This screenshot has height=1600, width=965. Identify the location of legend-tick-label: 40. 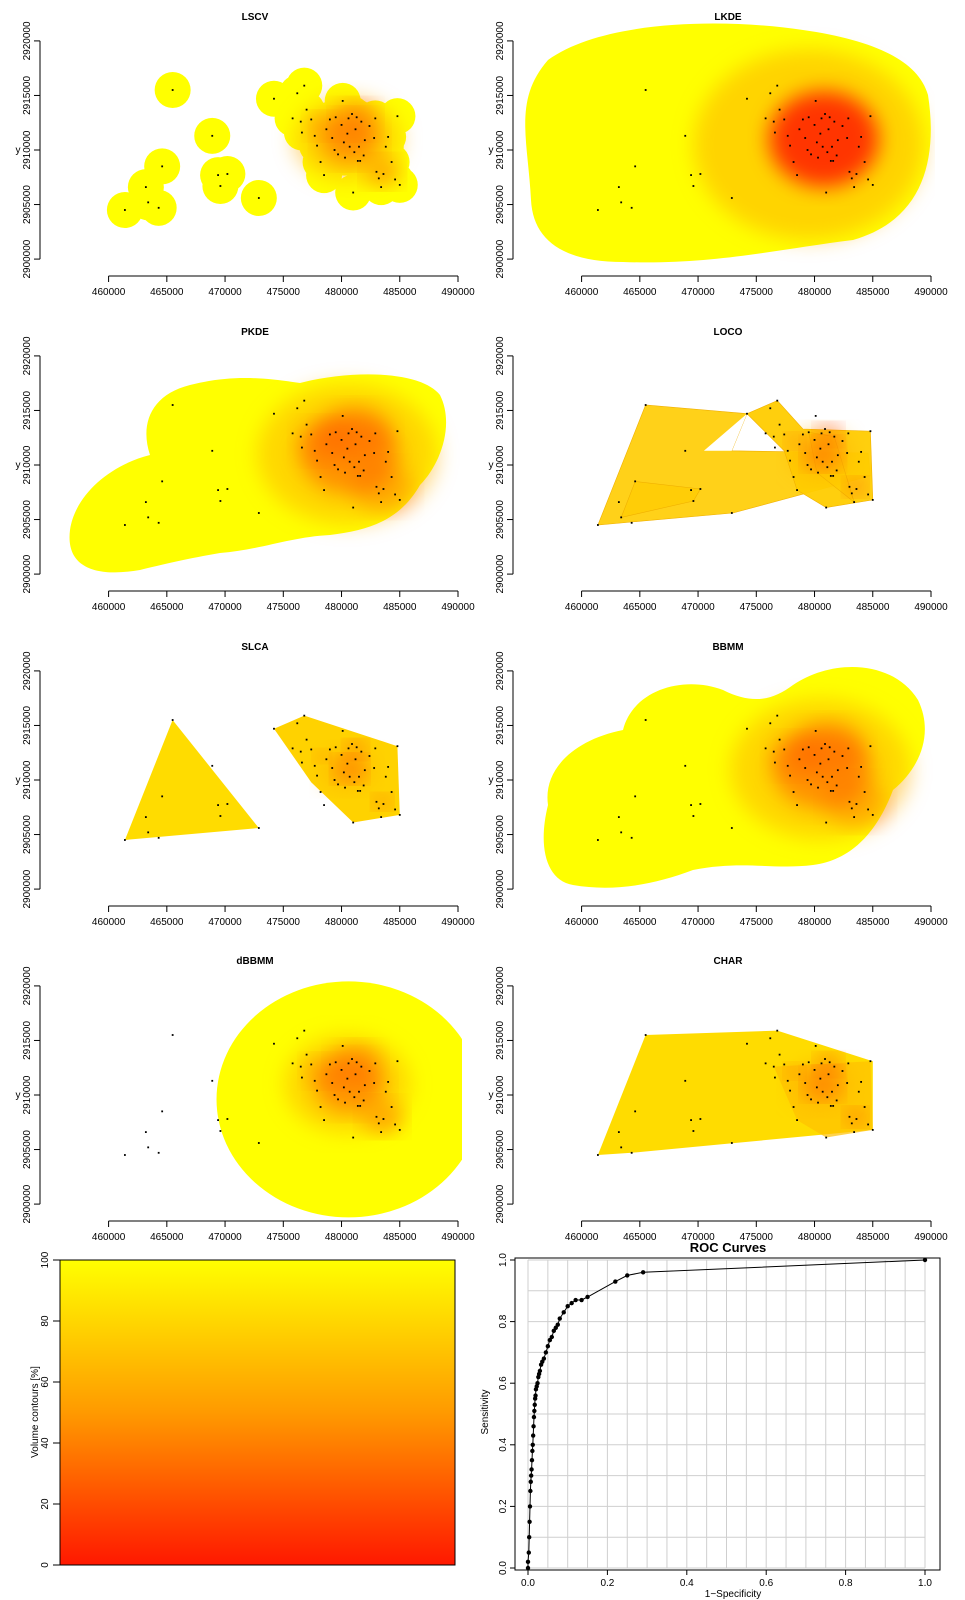
(45, 1443).